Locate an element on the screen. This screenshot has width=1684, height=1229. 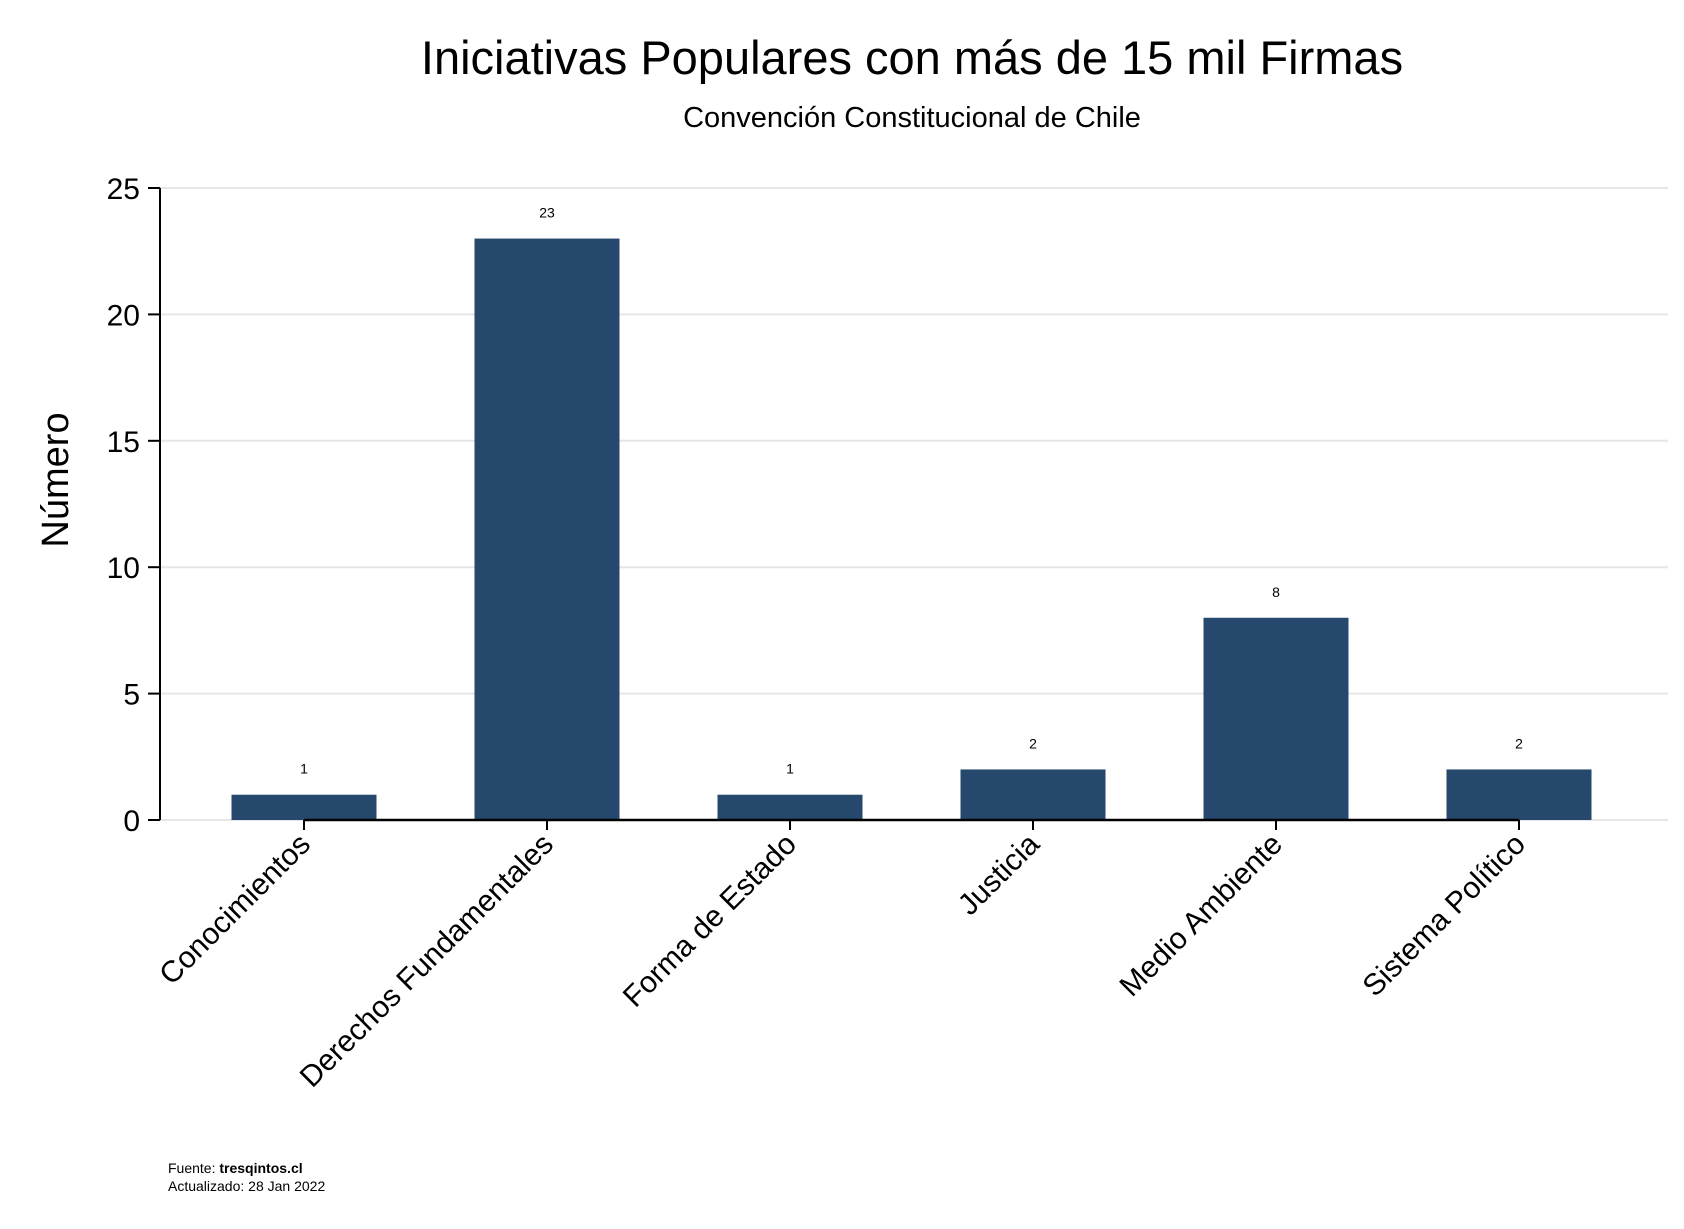
footer-source-label: Fuente: is located at coordinates (193, 1168).